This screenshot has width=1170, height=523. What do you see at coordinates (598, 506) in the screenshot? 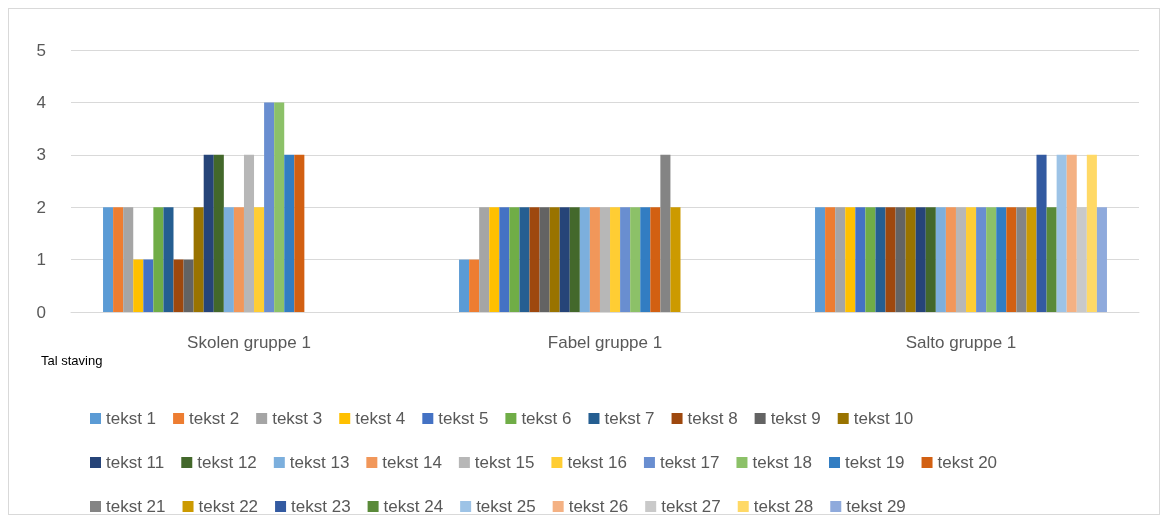
I see `legend-label: tekst 26` at bounding box center [598, 506].